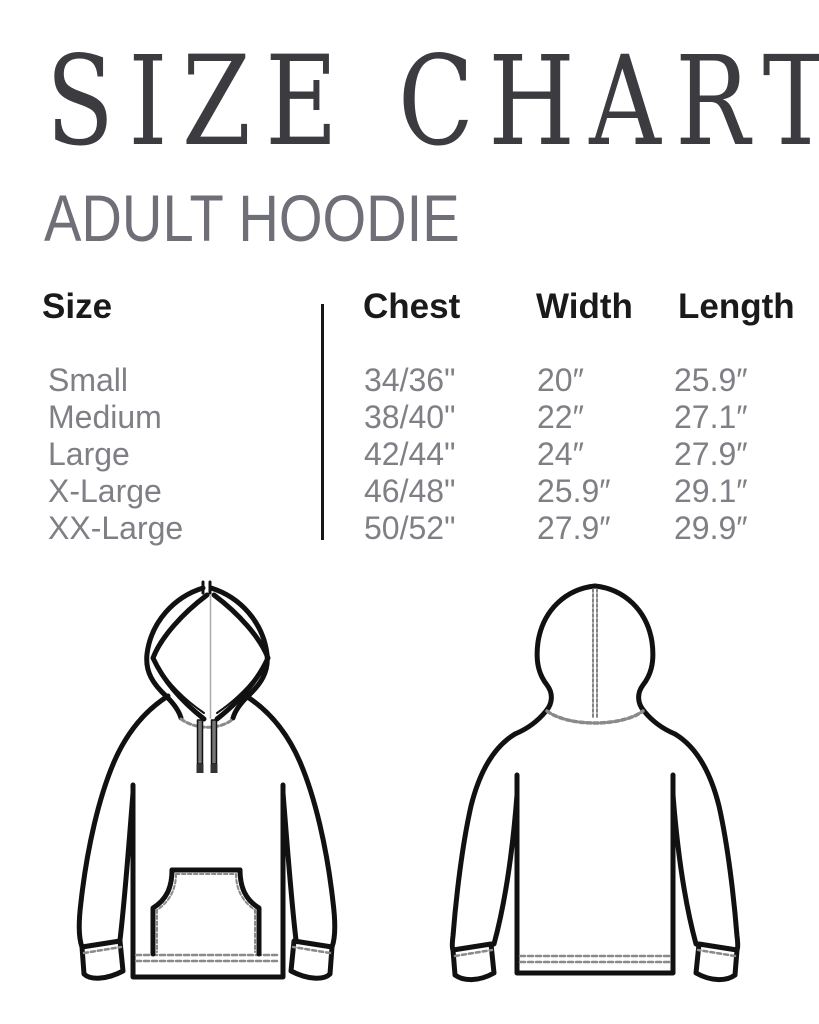  Describe the element at coordinates (574, 491) in the screenshot. I see `width-cell: 25.9″` at that location.